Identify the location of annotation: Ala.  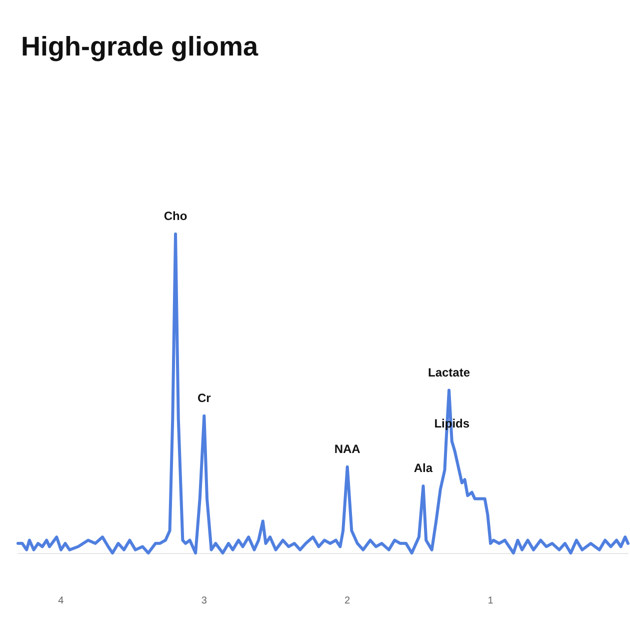
(423, 468).